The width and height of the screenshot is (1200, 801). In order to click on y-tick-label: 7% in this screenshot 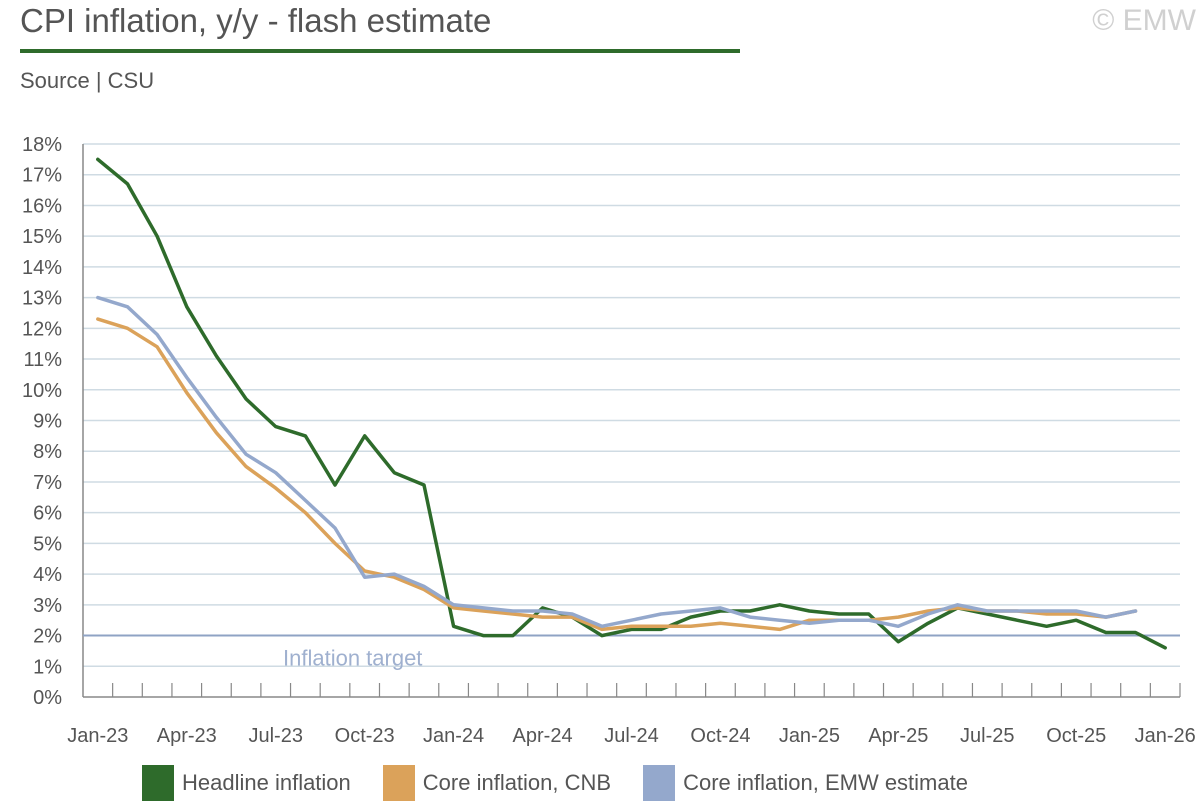, I will do `click(47, 483)`.